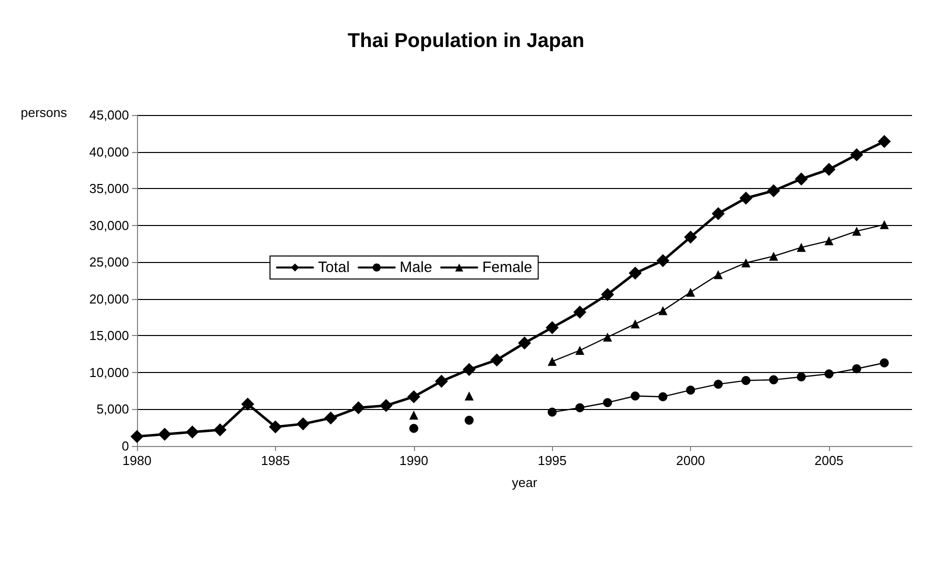 This screenshot has height=588, width=932. What do you see at coordinates (112, 409) in the screenshot?
I see `y-tick-label: 5,000` at bounding box center [112, 409].